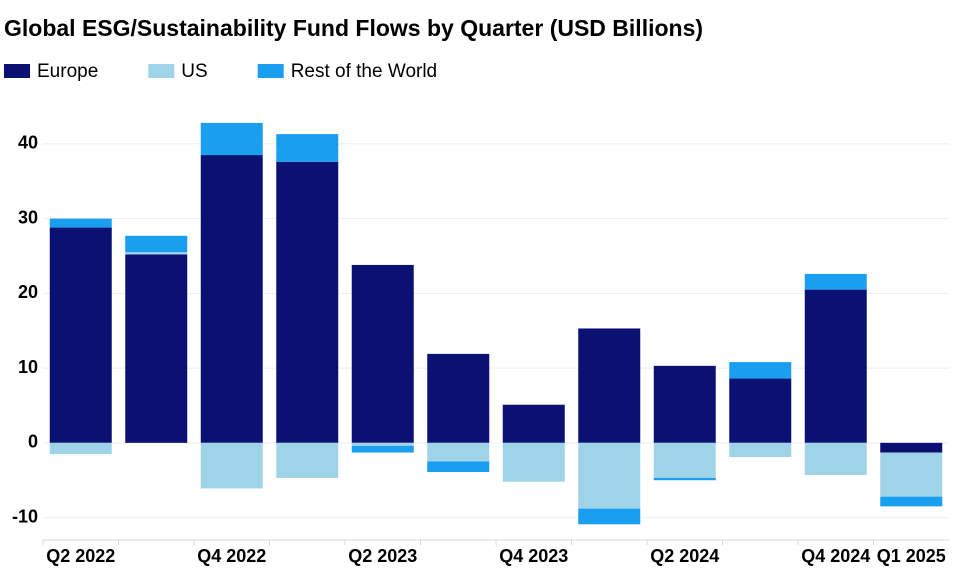 Image resolution: width=975 pixels, height=574 pixels. I want to click on y-tick-label: 30, so click(28, 217).